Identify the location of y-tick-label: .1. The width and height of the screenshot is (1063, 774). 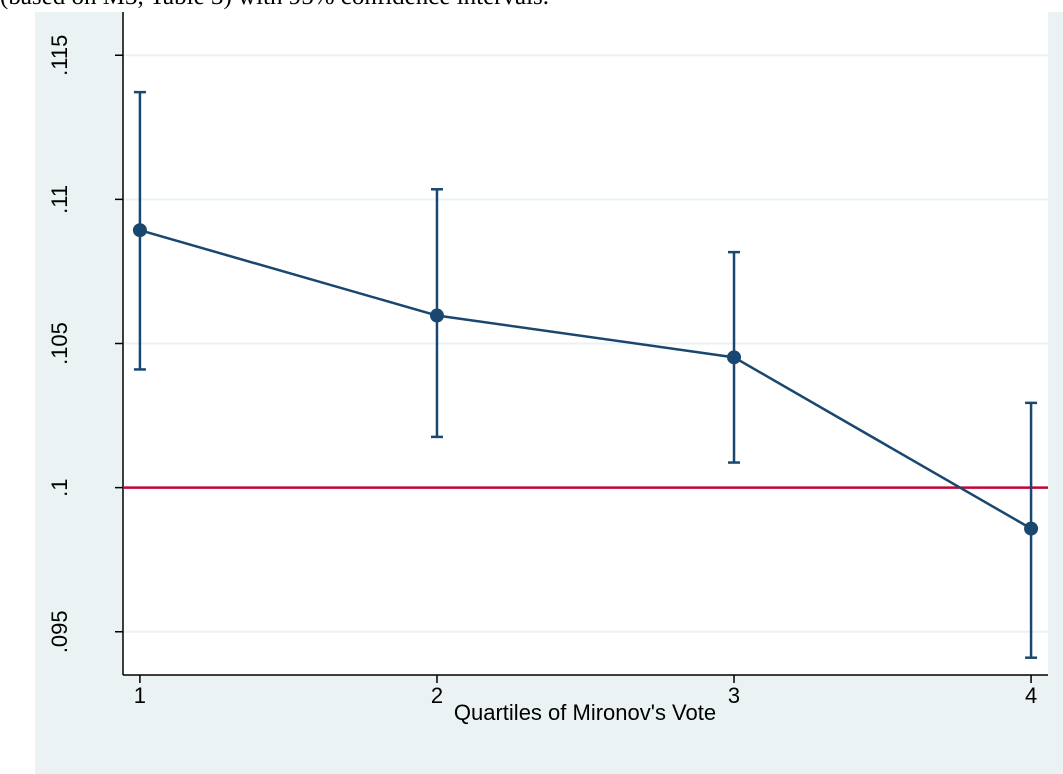
(59, 487).